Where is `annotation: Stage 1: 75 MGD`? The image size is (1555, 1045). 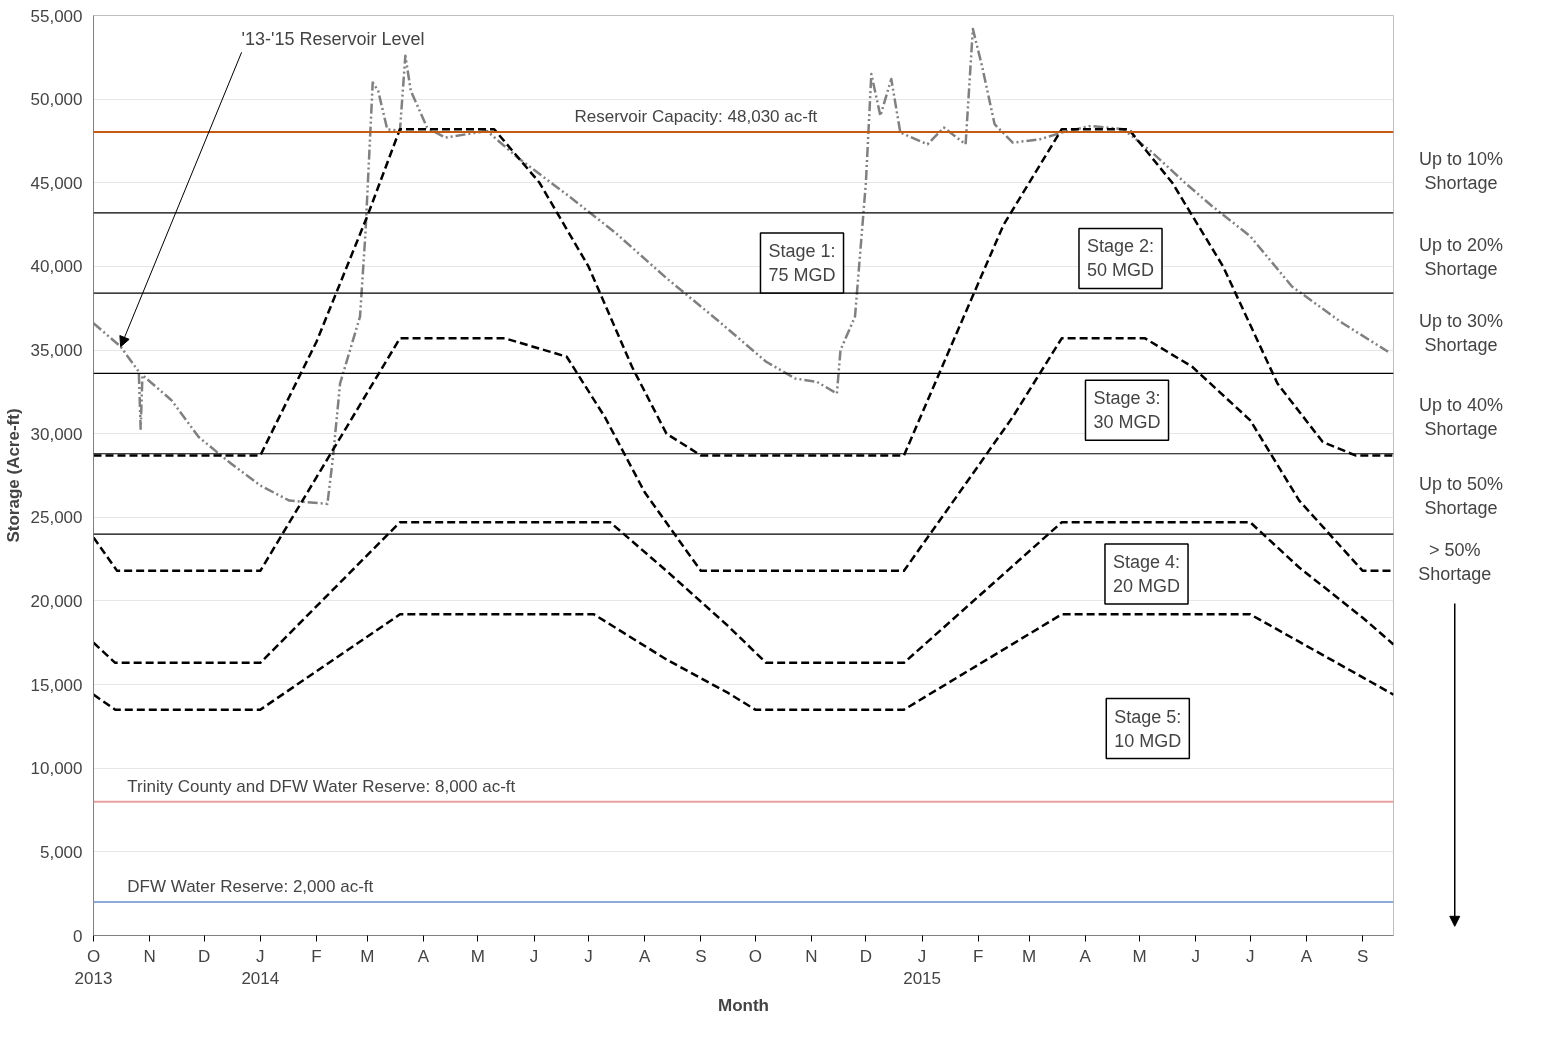 annotation: Stage 1: 75 MGD is located at coordinates (802, 262).